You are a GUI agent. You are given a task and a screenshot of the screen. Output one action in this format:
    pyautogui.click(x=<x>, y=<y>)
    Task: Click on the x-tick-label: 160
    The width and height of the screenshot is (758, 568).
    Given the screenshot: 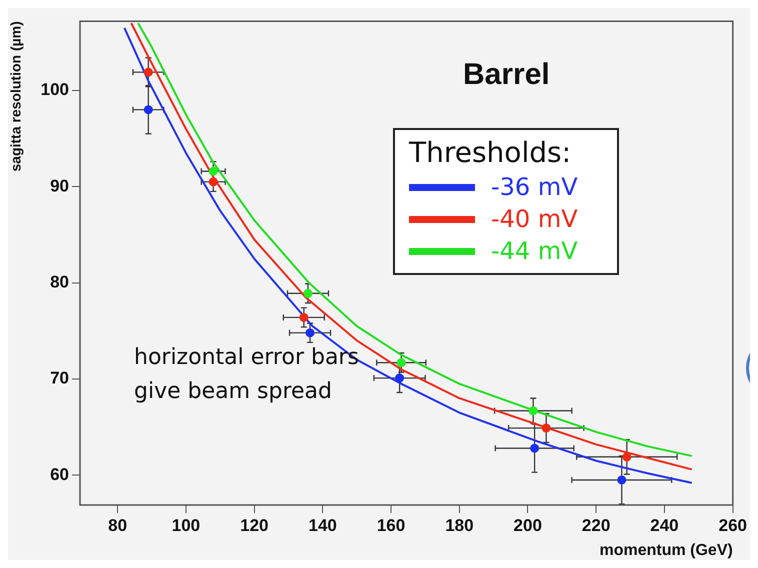 What is the action you would take?
    pyautogui.click(x=391, y=525)
    